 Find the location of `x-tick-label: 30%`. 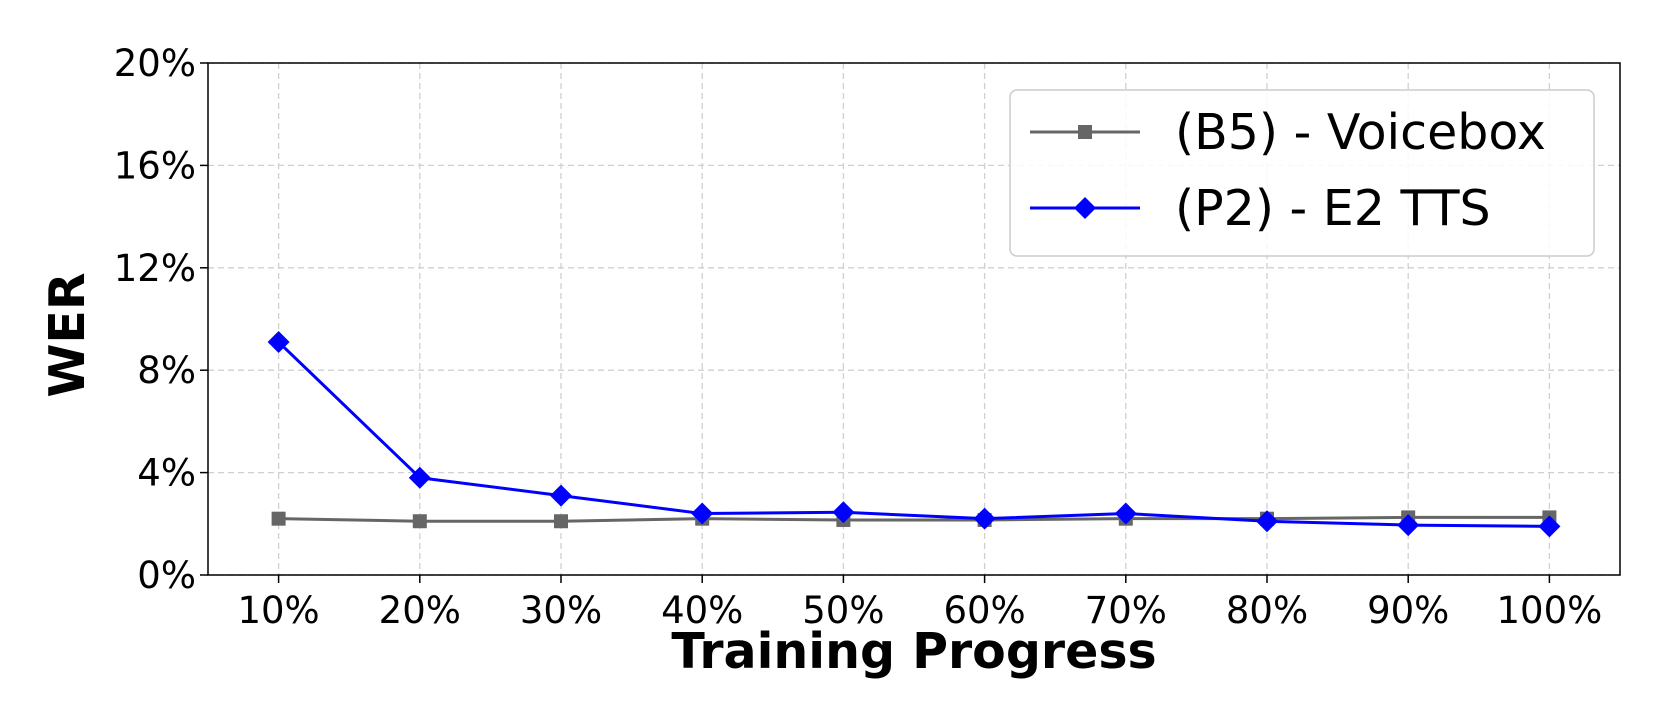

x-tick-label: 30% is located at coordinates (561, 610).